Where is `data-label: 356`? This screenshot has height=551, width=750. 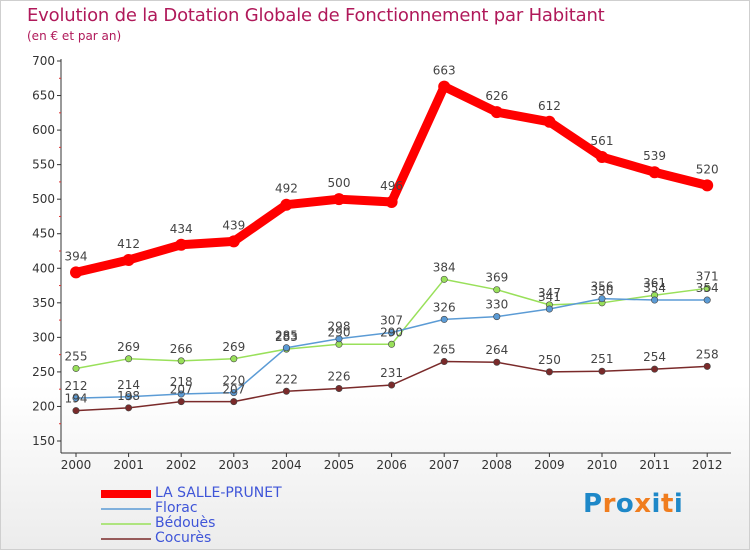 data-label: 356 is located at coordinates (602, 287).